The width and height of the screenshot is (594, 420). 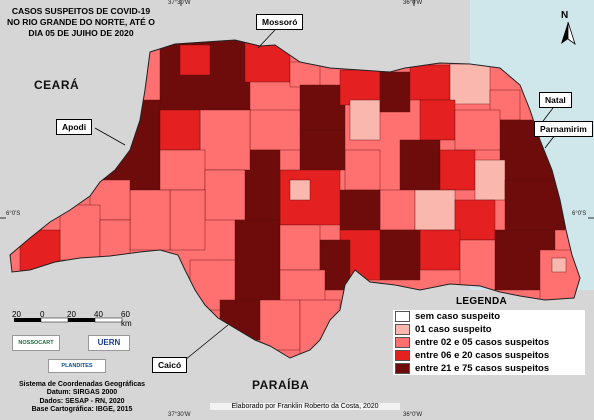 I want to click on coord-top-right: 36°0'W, so click(x=413, y=3).